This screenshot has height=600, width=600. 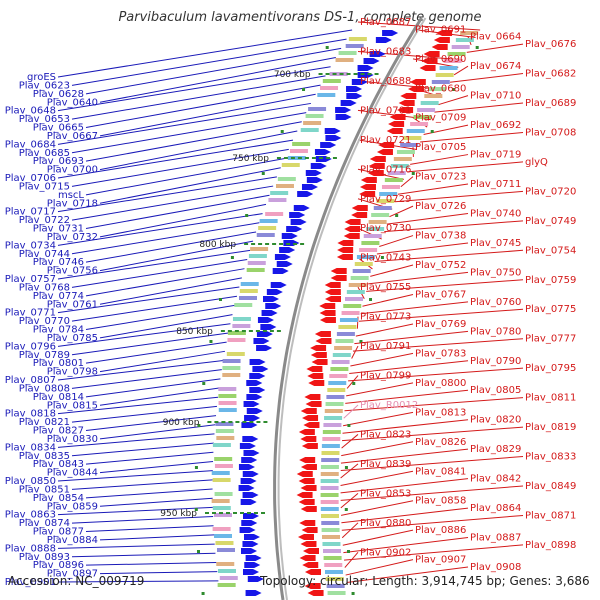 I want to click on right-gene-label: Plav_0720, so click(x=550, y=191).